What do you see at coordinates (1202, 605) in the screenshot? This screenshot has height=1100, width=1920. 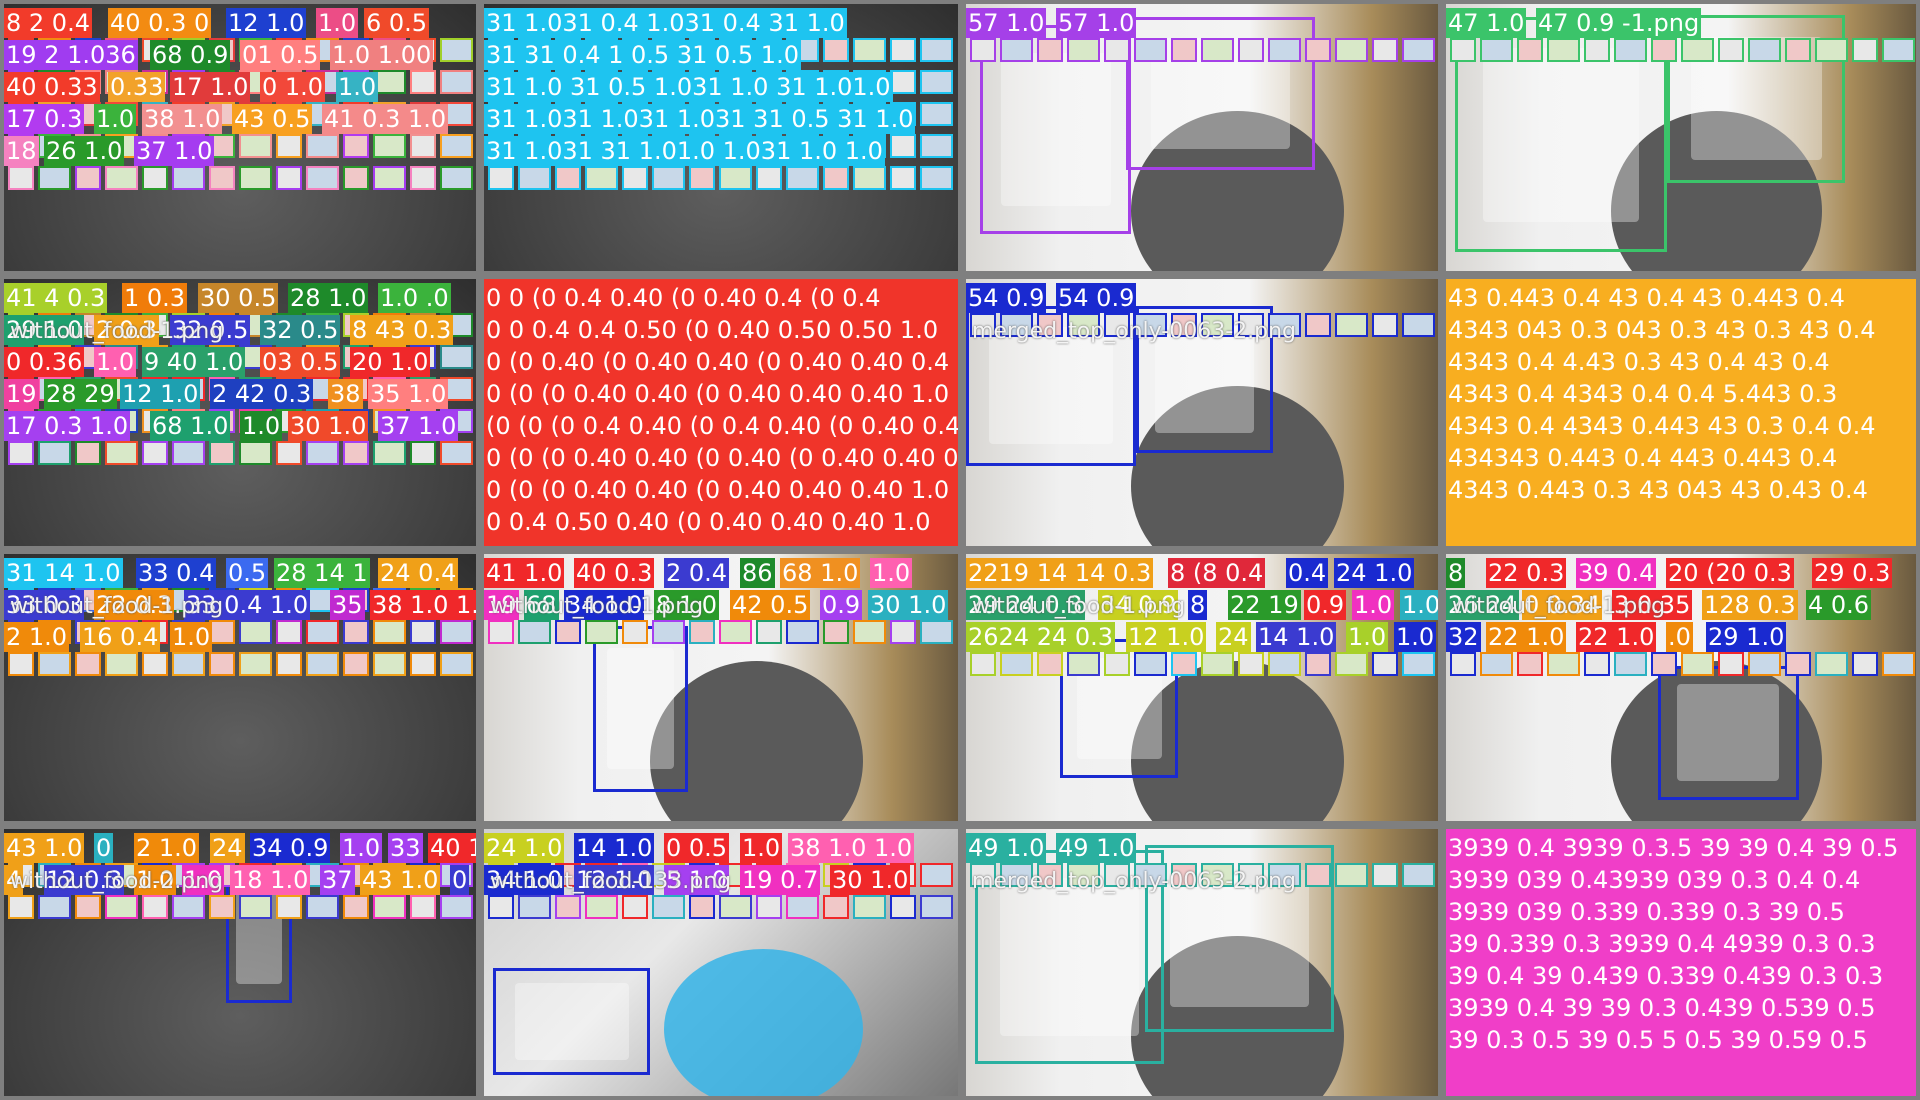 I see `label-row: 29 24 0.3 34 0.9 8 22 19 0.9 1.0 1.0` at bounding box center [1202, 605].